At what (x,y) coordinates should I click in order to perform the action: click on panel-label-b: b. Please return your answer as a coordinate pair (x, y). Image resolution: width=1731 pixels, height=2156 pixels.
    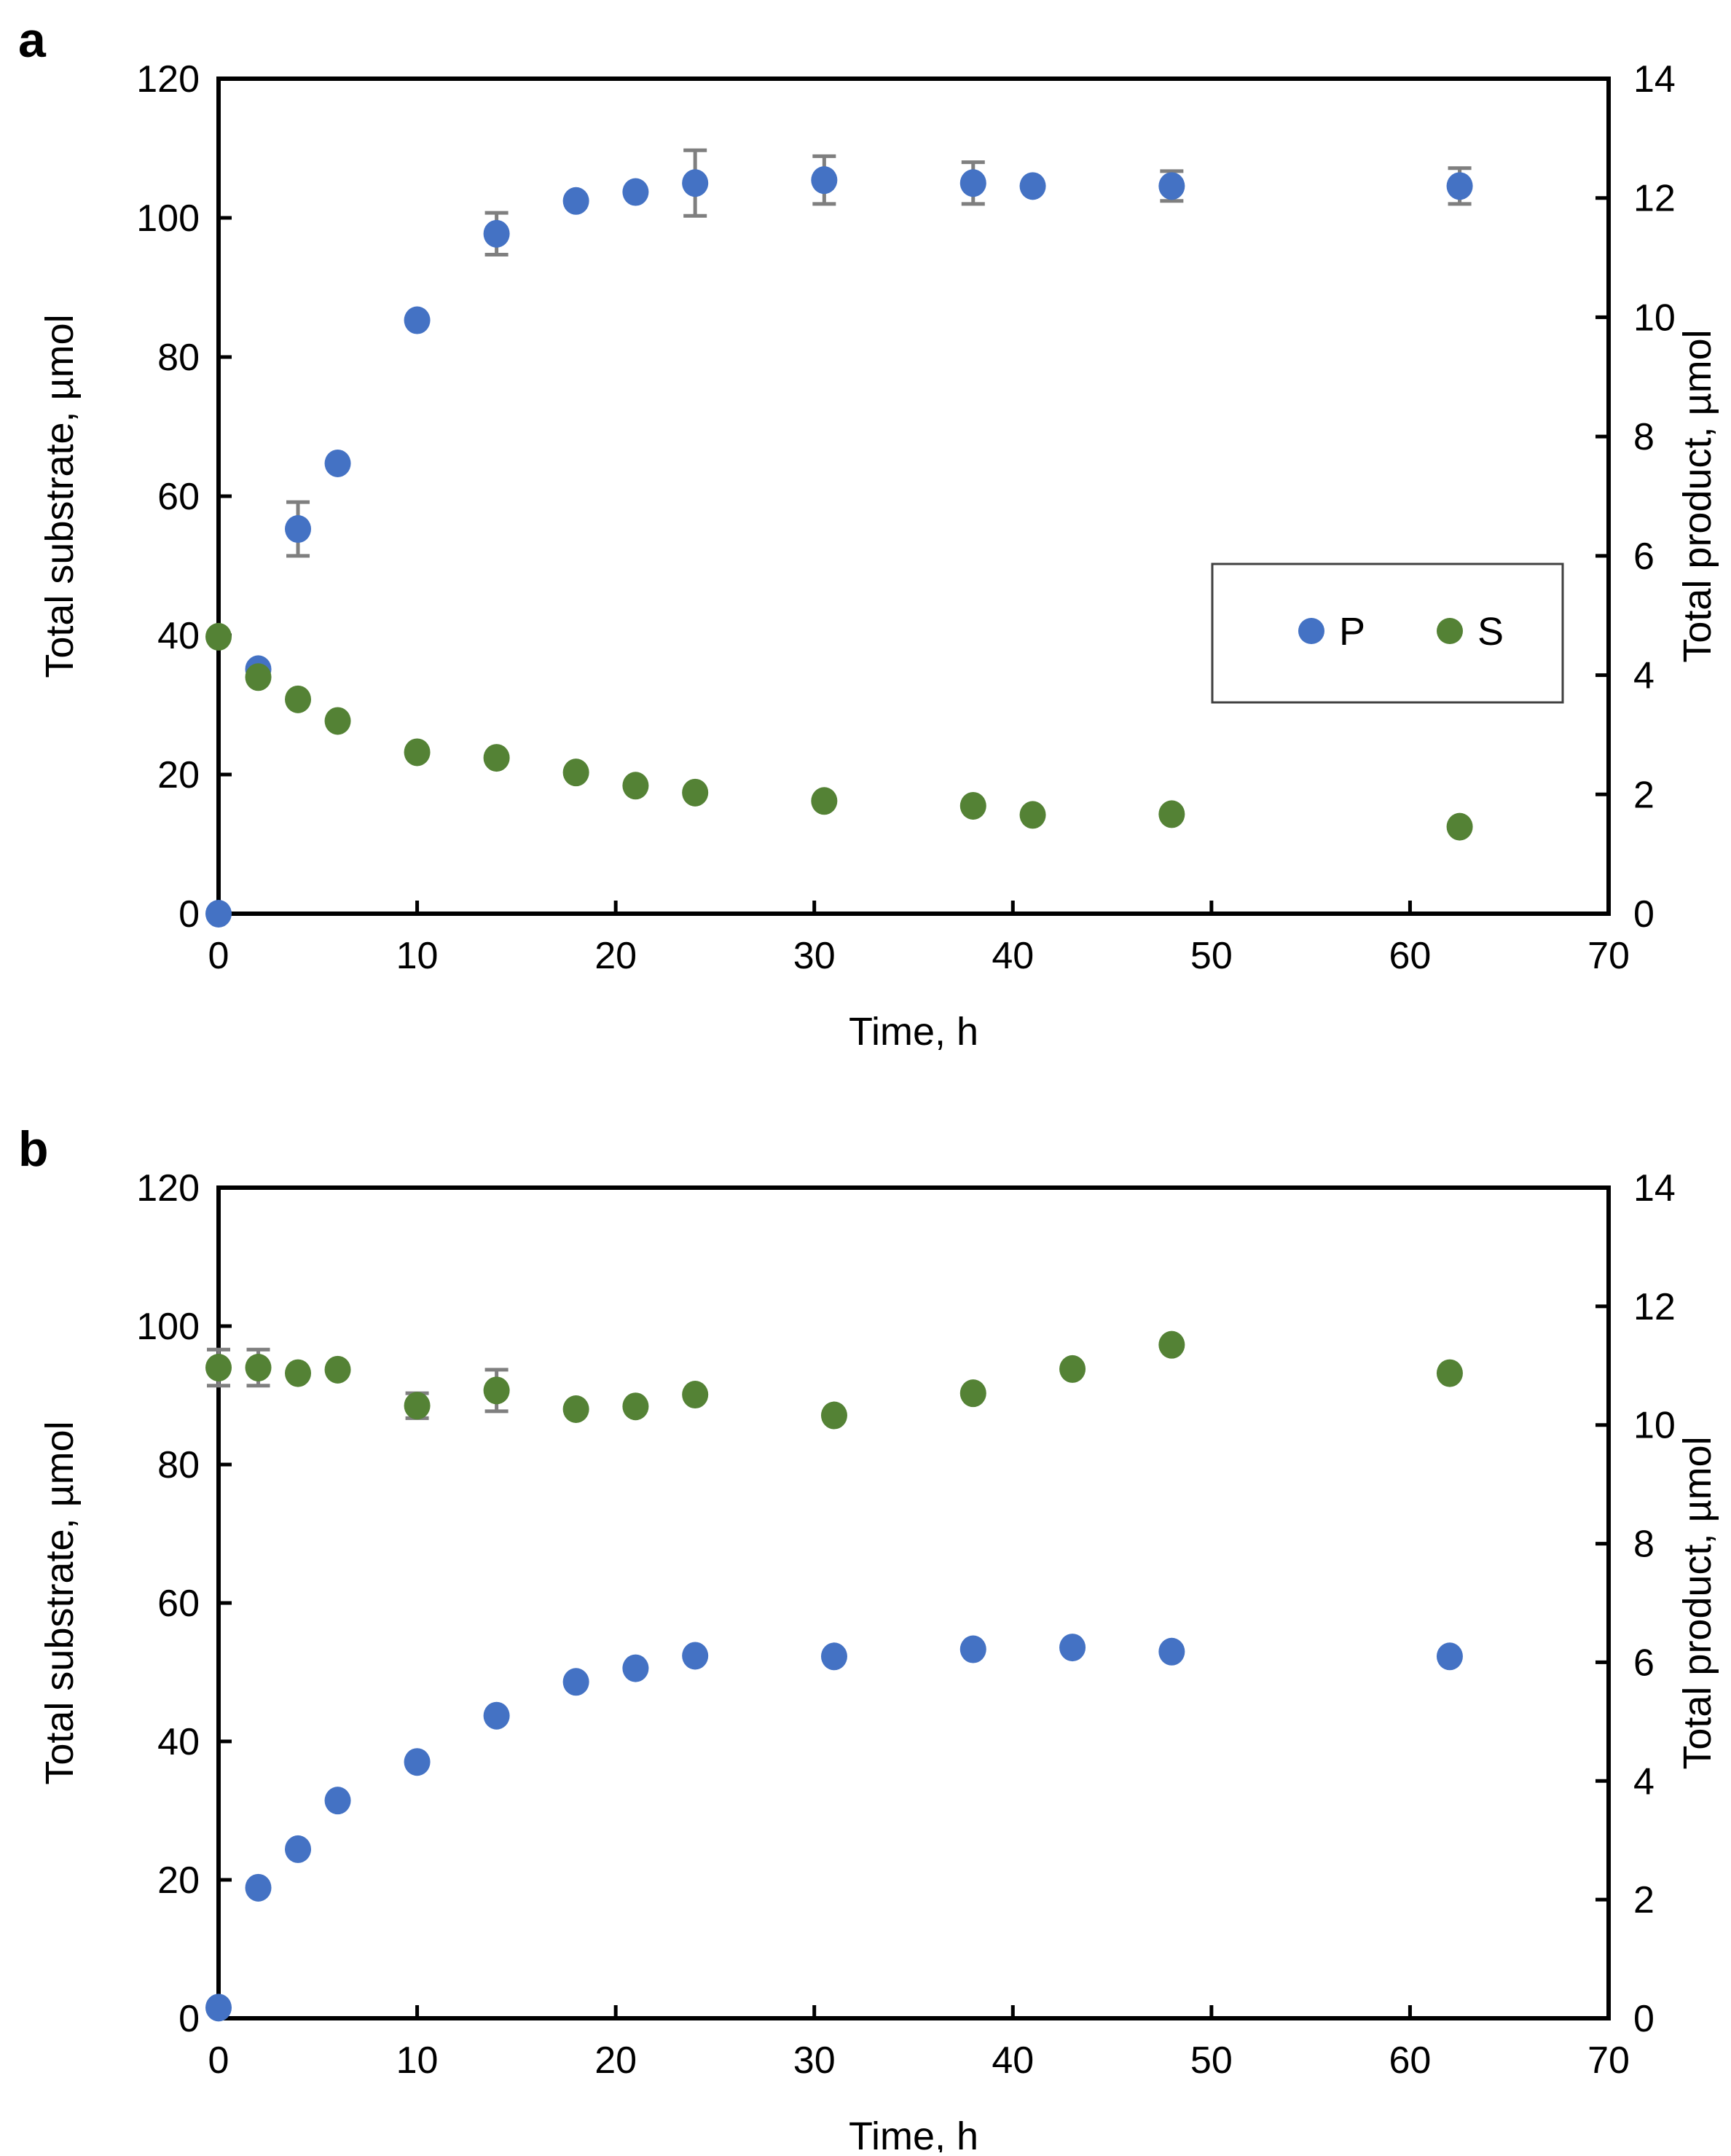
    Looking at the image, I should click on (33, 1149).